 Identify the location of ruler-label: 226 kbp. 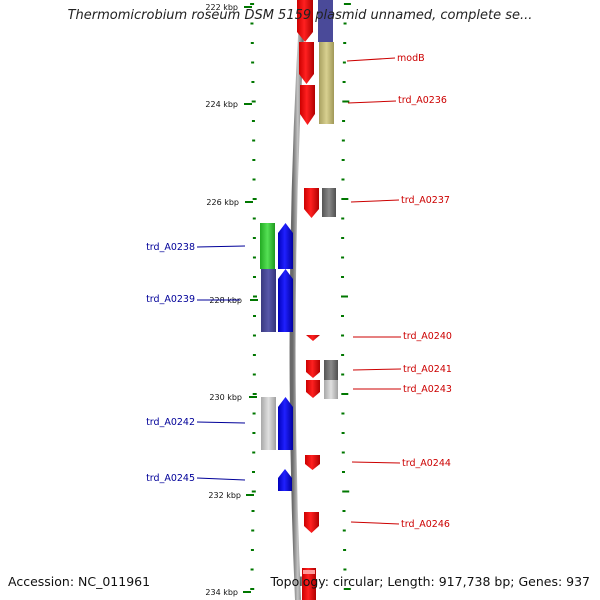
(222, 202).